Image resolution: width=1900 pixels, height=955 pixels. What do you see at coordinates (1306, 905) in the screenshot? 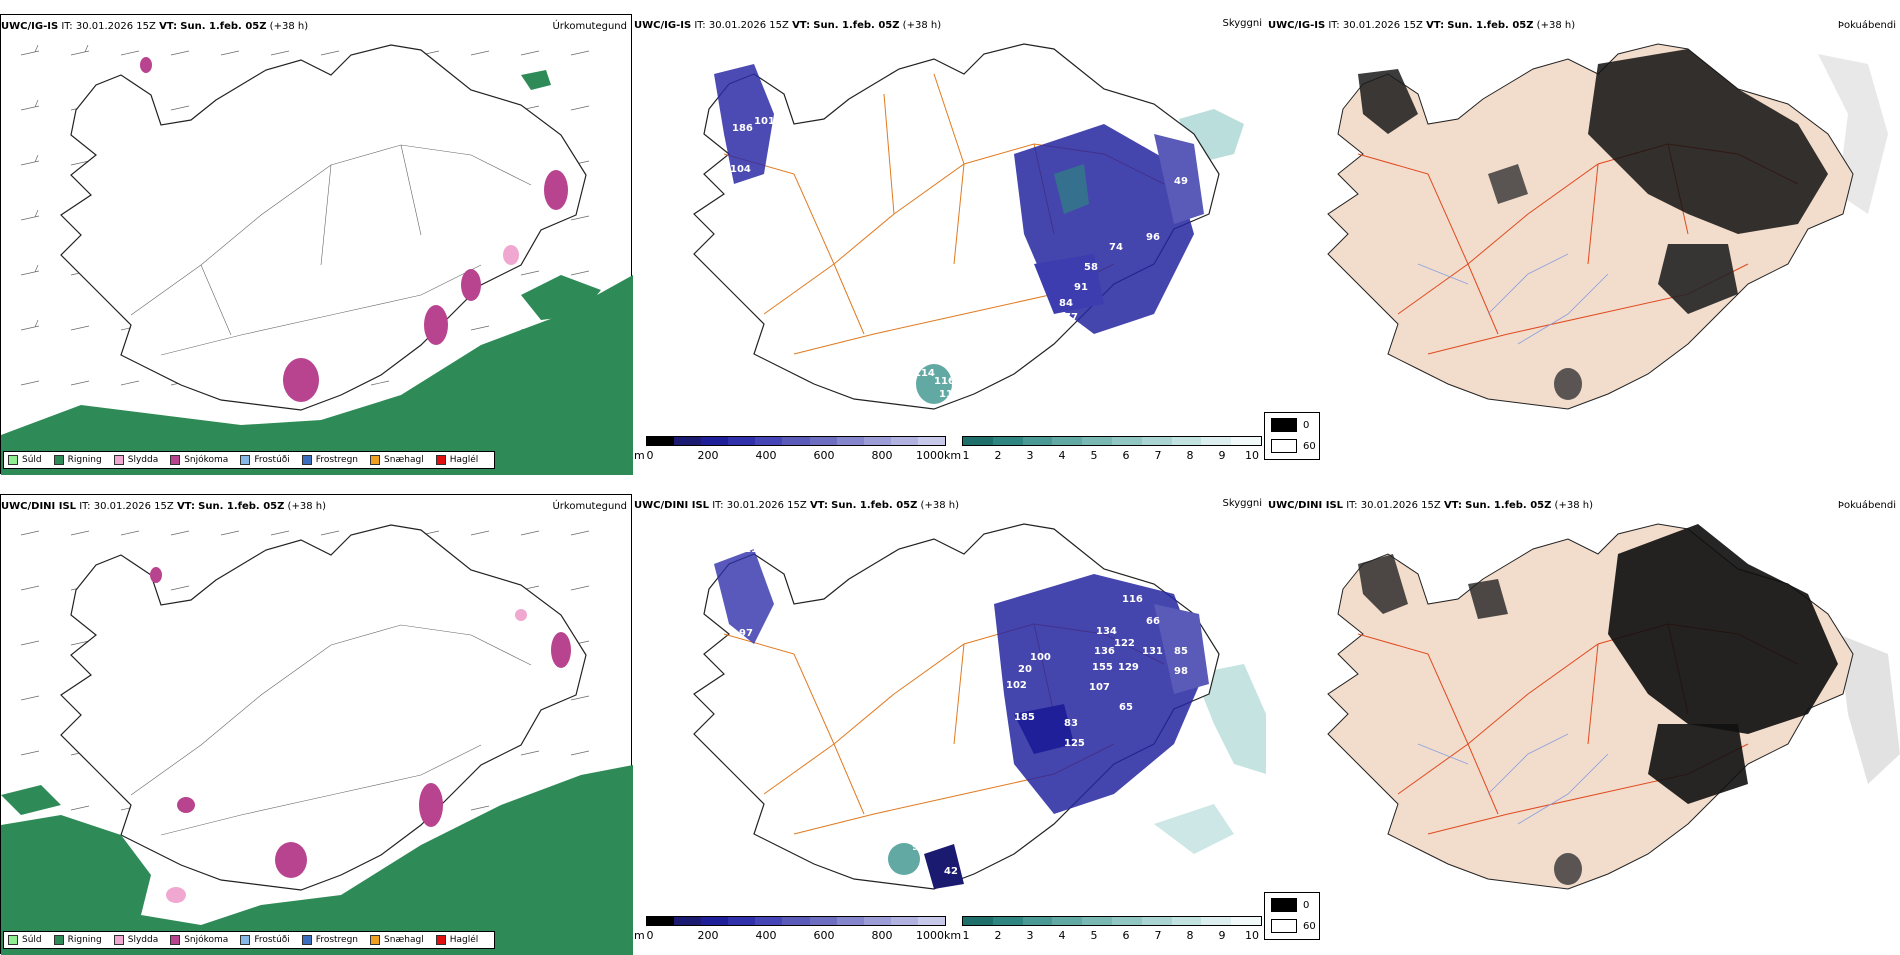
I see `fog-legend-label: 0` at bounding box center [1306, 905].